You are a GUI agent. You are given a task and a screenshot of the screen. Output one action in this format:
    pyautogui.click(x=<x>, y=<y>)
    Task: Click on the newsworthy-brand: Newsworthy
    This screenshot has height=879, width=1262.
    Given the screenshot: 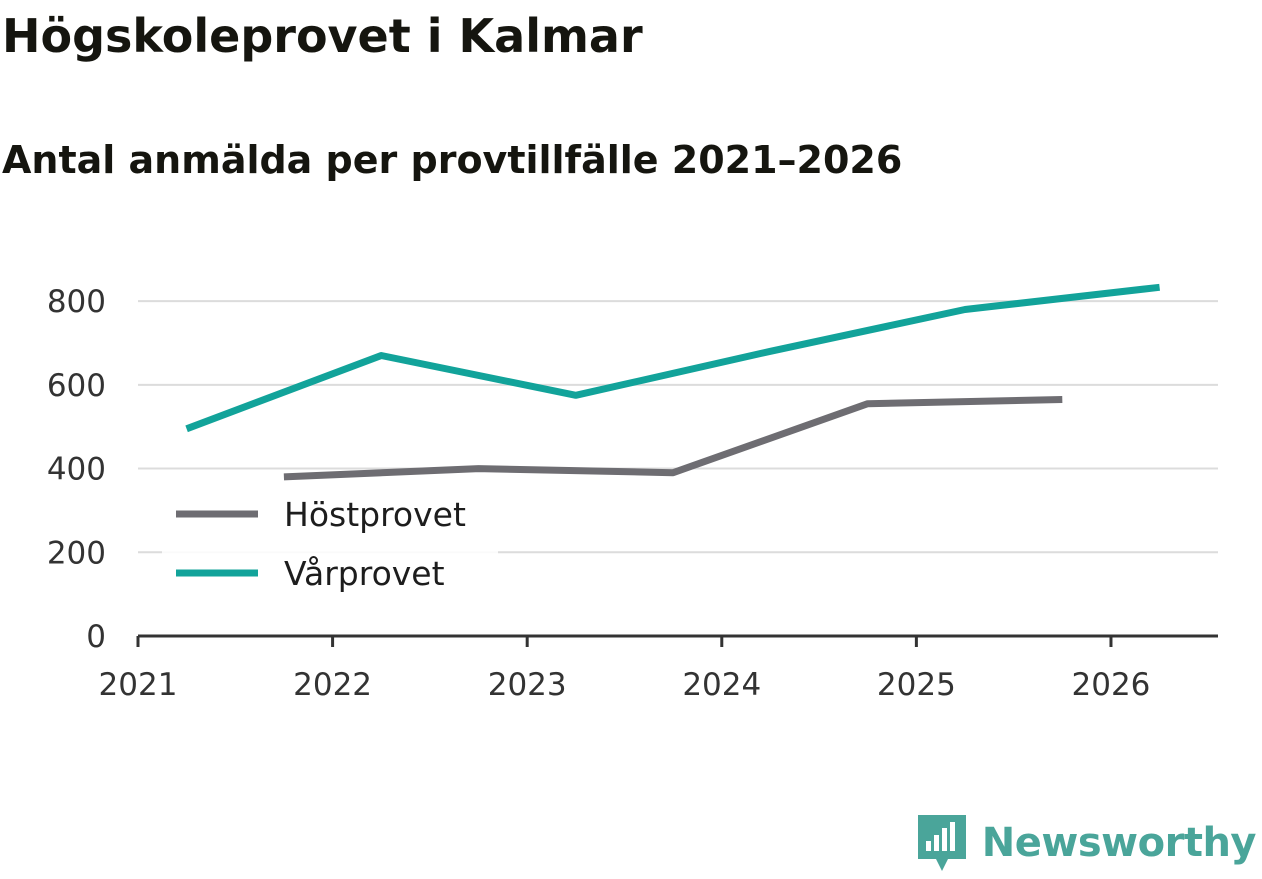 What is the action you would take?
    pyautogui.click(x=1086, y=843)
    